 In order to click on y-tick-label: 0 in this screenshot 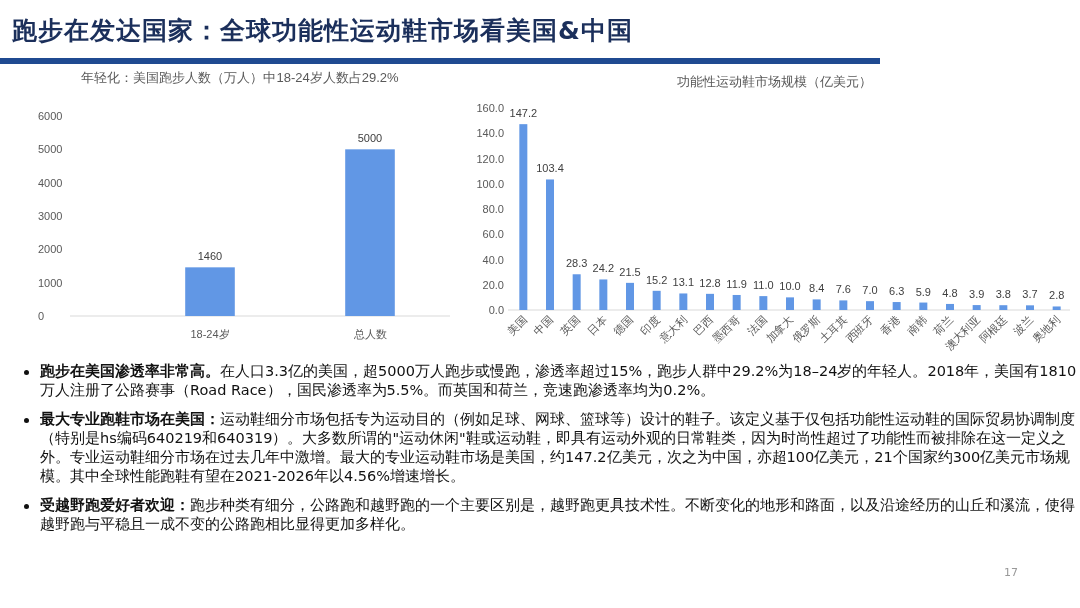, I will do `click(41, 316)`.